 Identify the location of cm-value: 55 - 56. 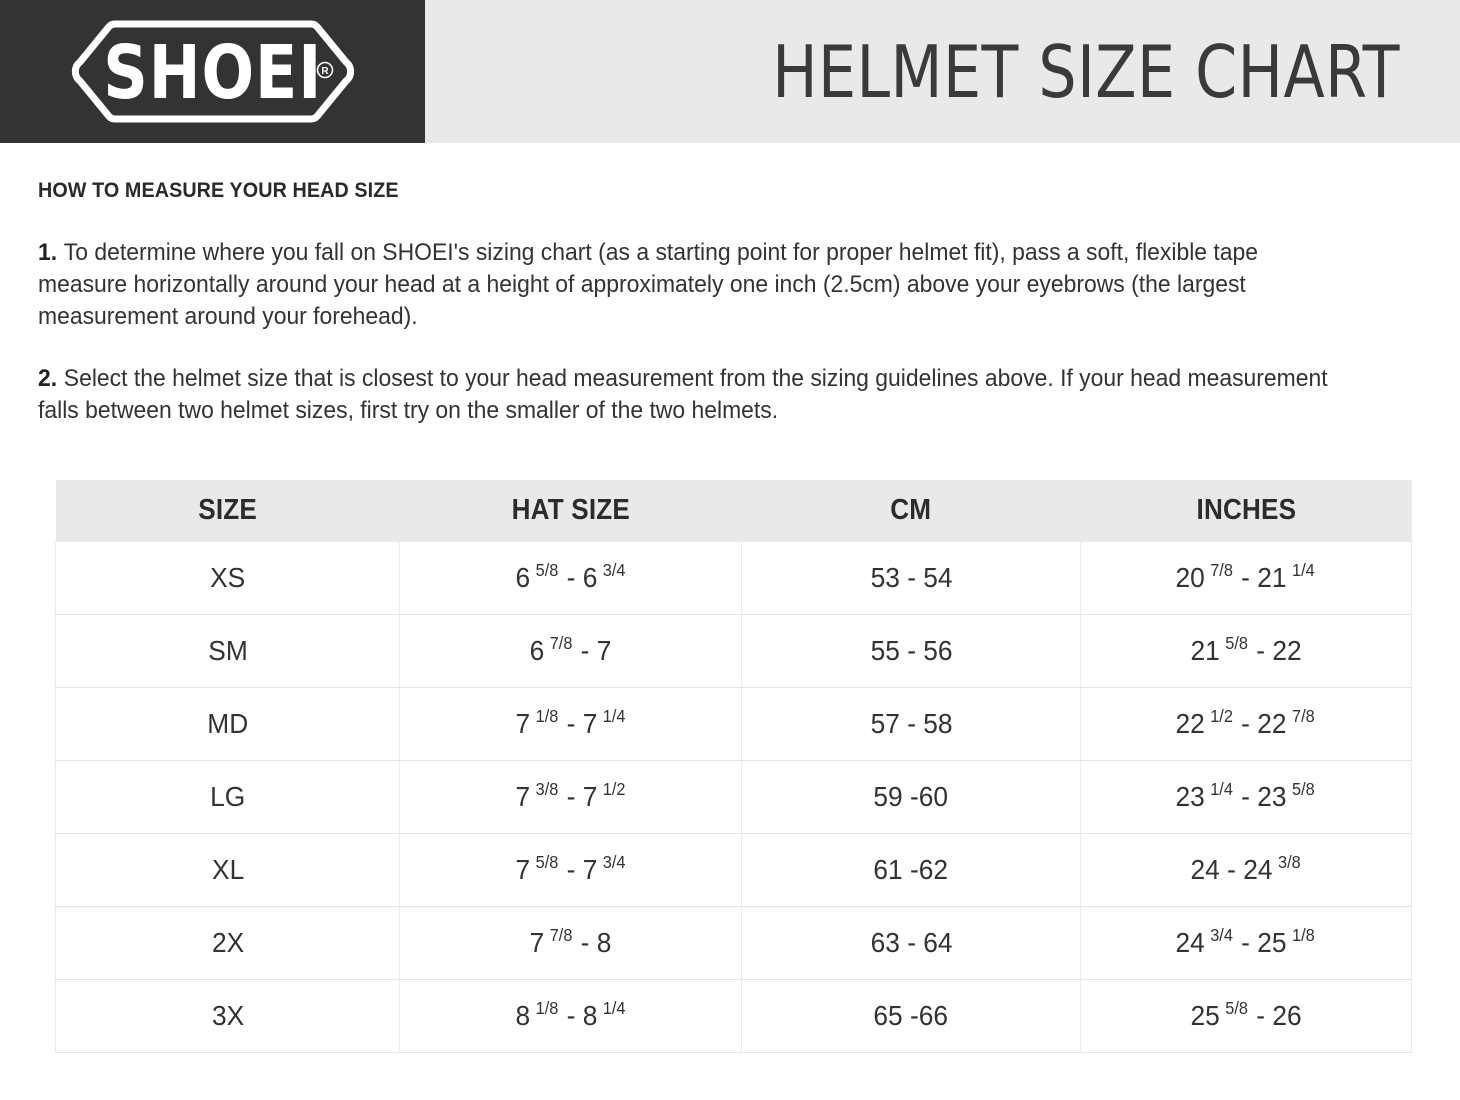
(911, 650).